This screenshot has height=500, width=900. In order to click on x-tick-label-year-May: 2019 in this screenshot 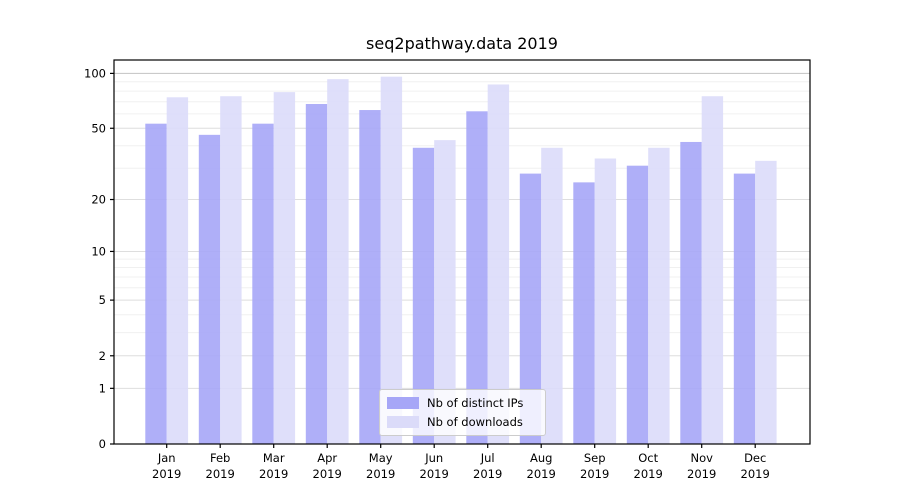, I will do `click(380, 474)`.